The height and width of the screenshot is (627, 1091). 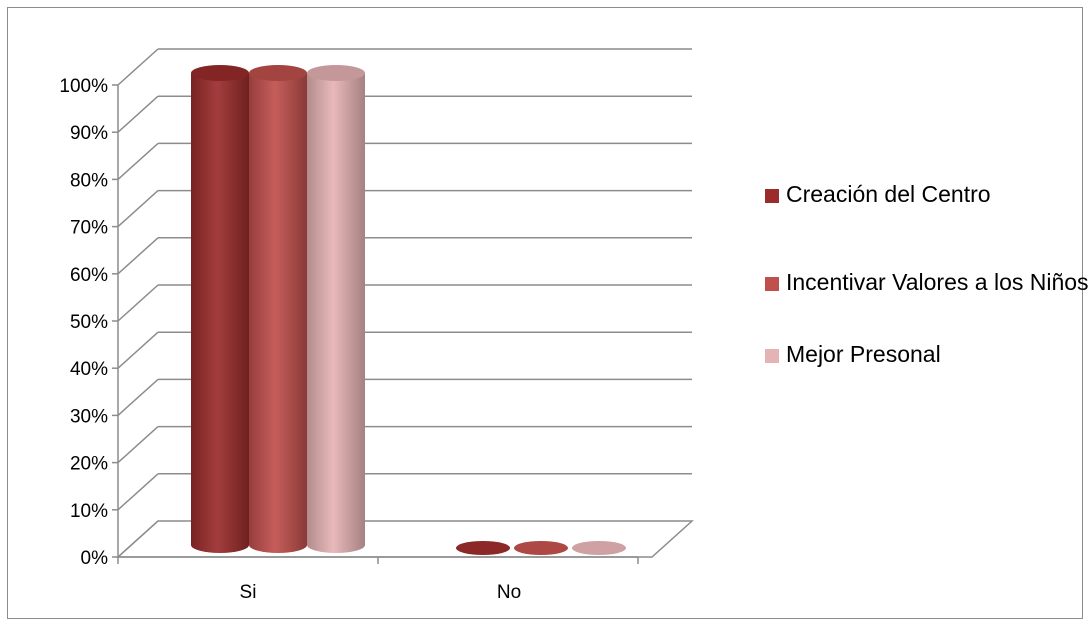 I want to click on y-tick-label: 70%, so click(x=89, y=228).